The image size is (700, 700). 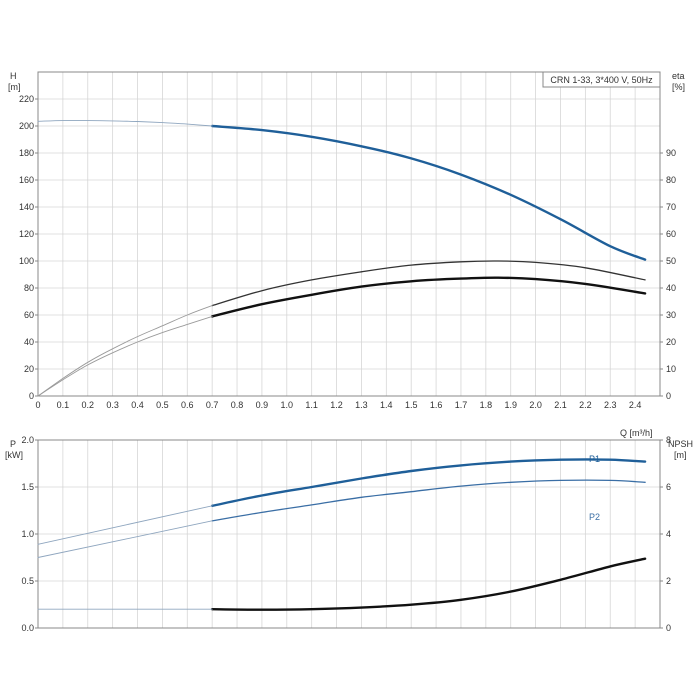 What do you see at coordinates (678, 87) in the screenshot?
I see `top-y-right-label-2: [%]` at bounding box center [678, 87].